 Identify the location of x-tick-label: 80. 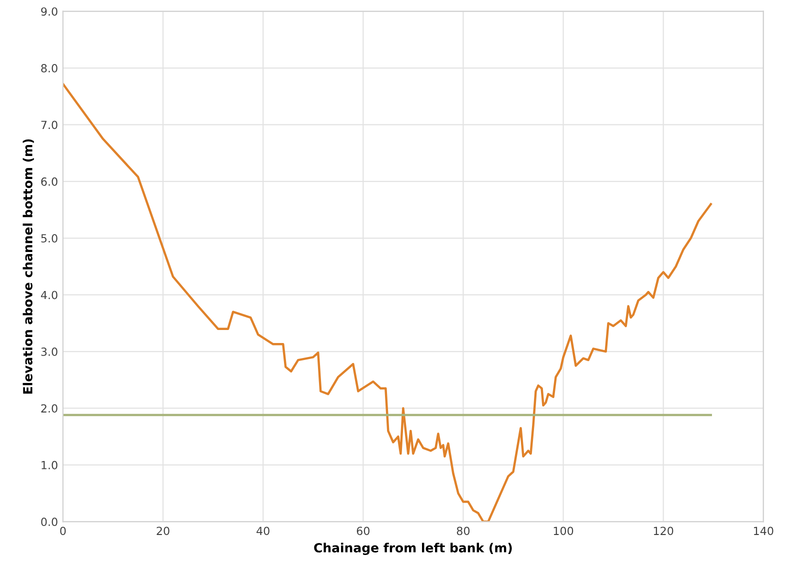
(463, 531).